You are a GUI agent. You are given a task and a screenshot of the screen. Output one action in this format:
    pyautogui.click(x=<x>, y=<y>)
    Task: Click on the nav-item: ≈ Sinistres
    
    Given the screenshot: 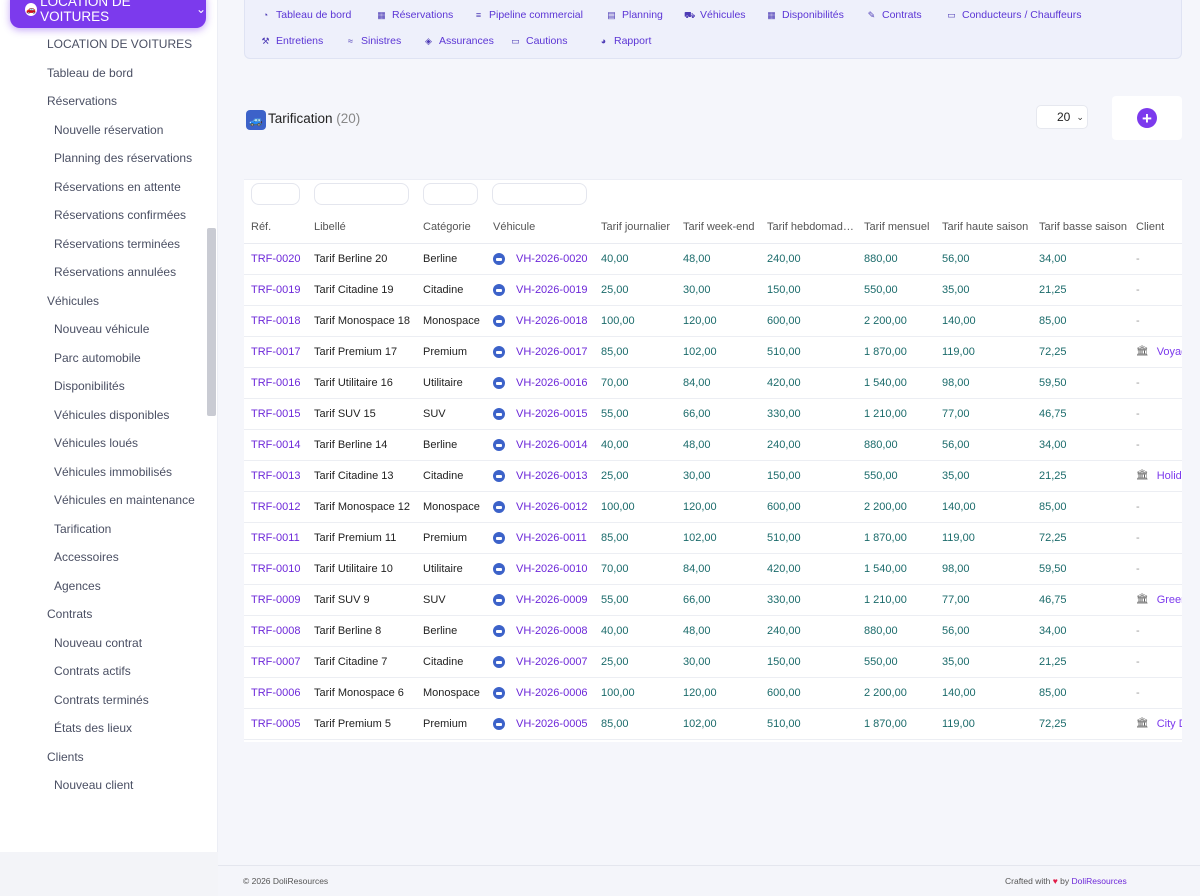 What is the action you would take?
    pyautogui.click(x=373, y=41)
    